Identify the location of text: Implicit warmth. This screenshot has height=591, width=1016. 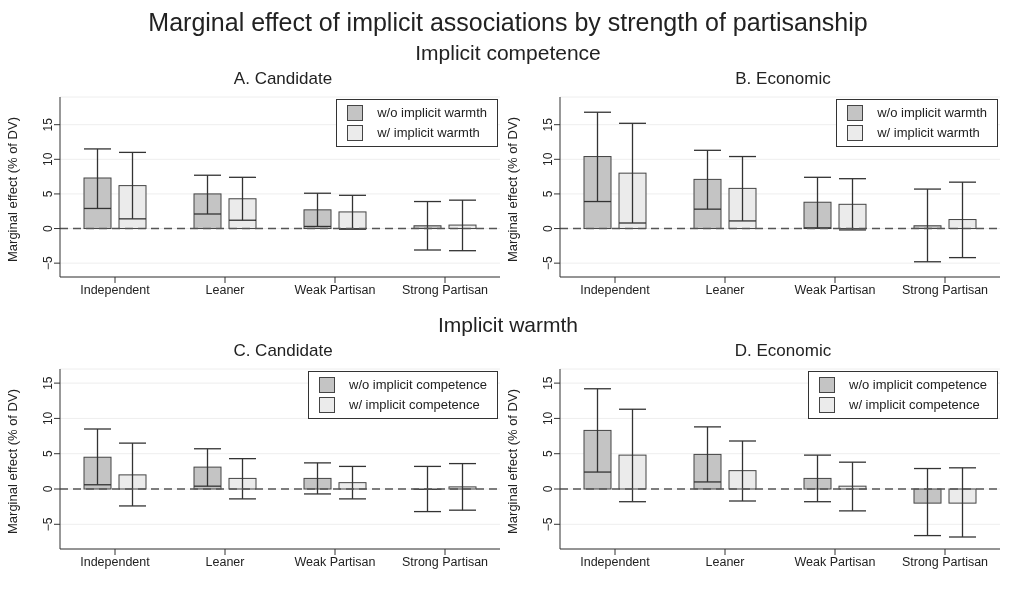
(508, 325).